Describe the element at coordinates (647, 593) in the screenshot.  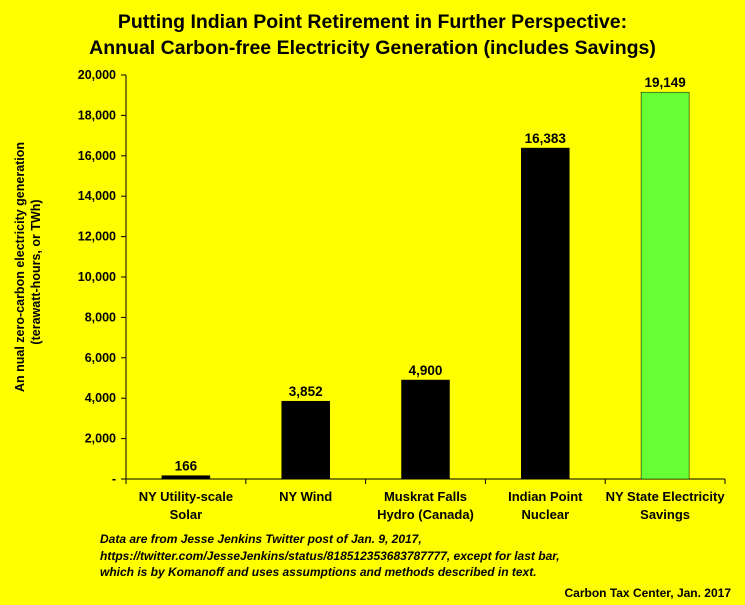
I see `chart-credit: Carbon Tax Center, Jan. 2017` at that location.